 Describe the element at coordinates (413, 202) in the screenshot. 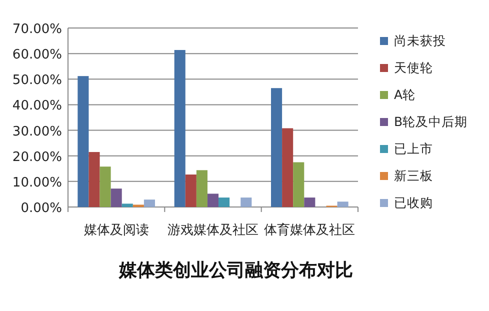

I see `legend-label: 已收购` at that location.